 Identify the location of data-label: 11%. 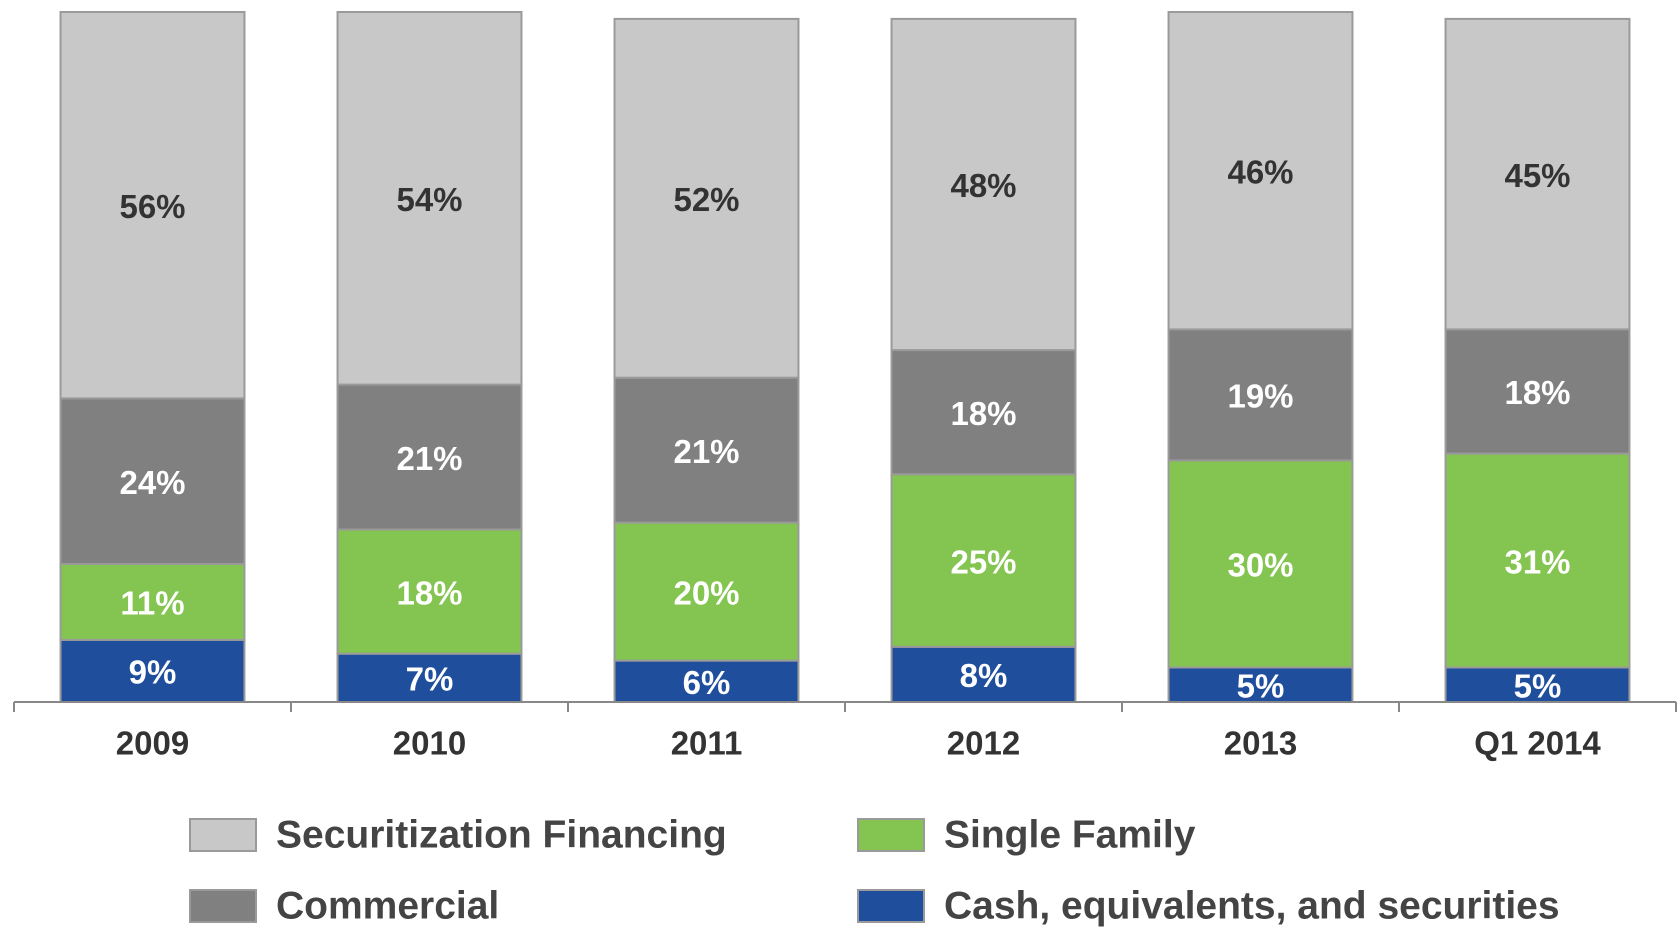
(152, 603).